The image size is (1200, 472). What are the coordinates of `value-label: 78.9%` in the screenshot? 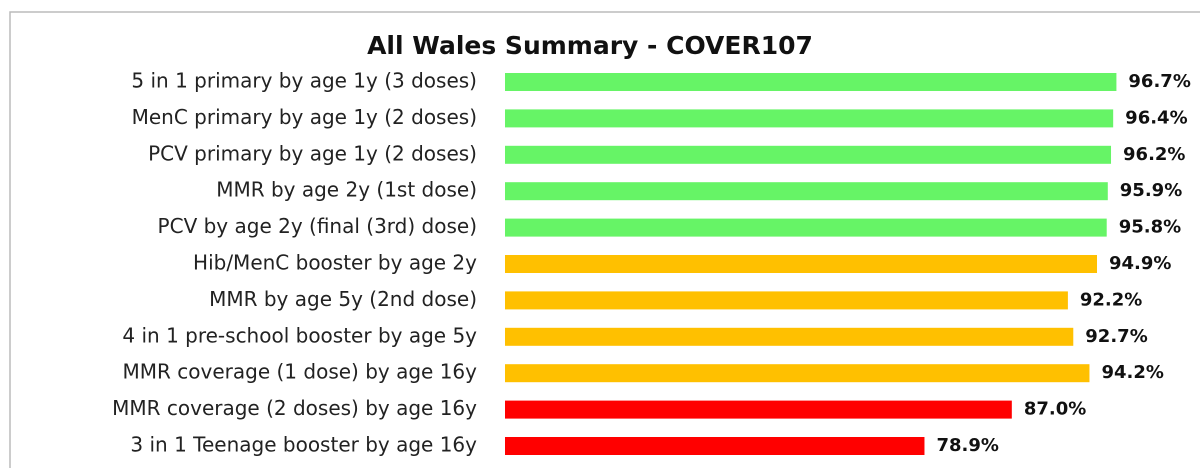 It's located at (967, 445).